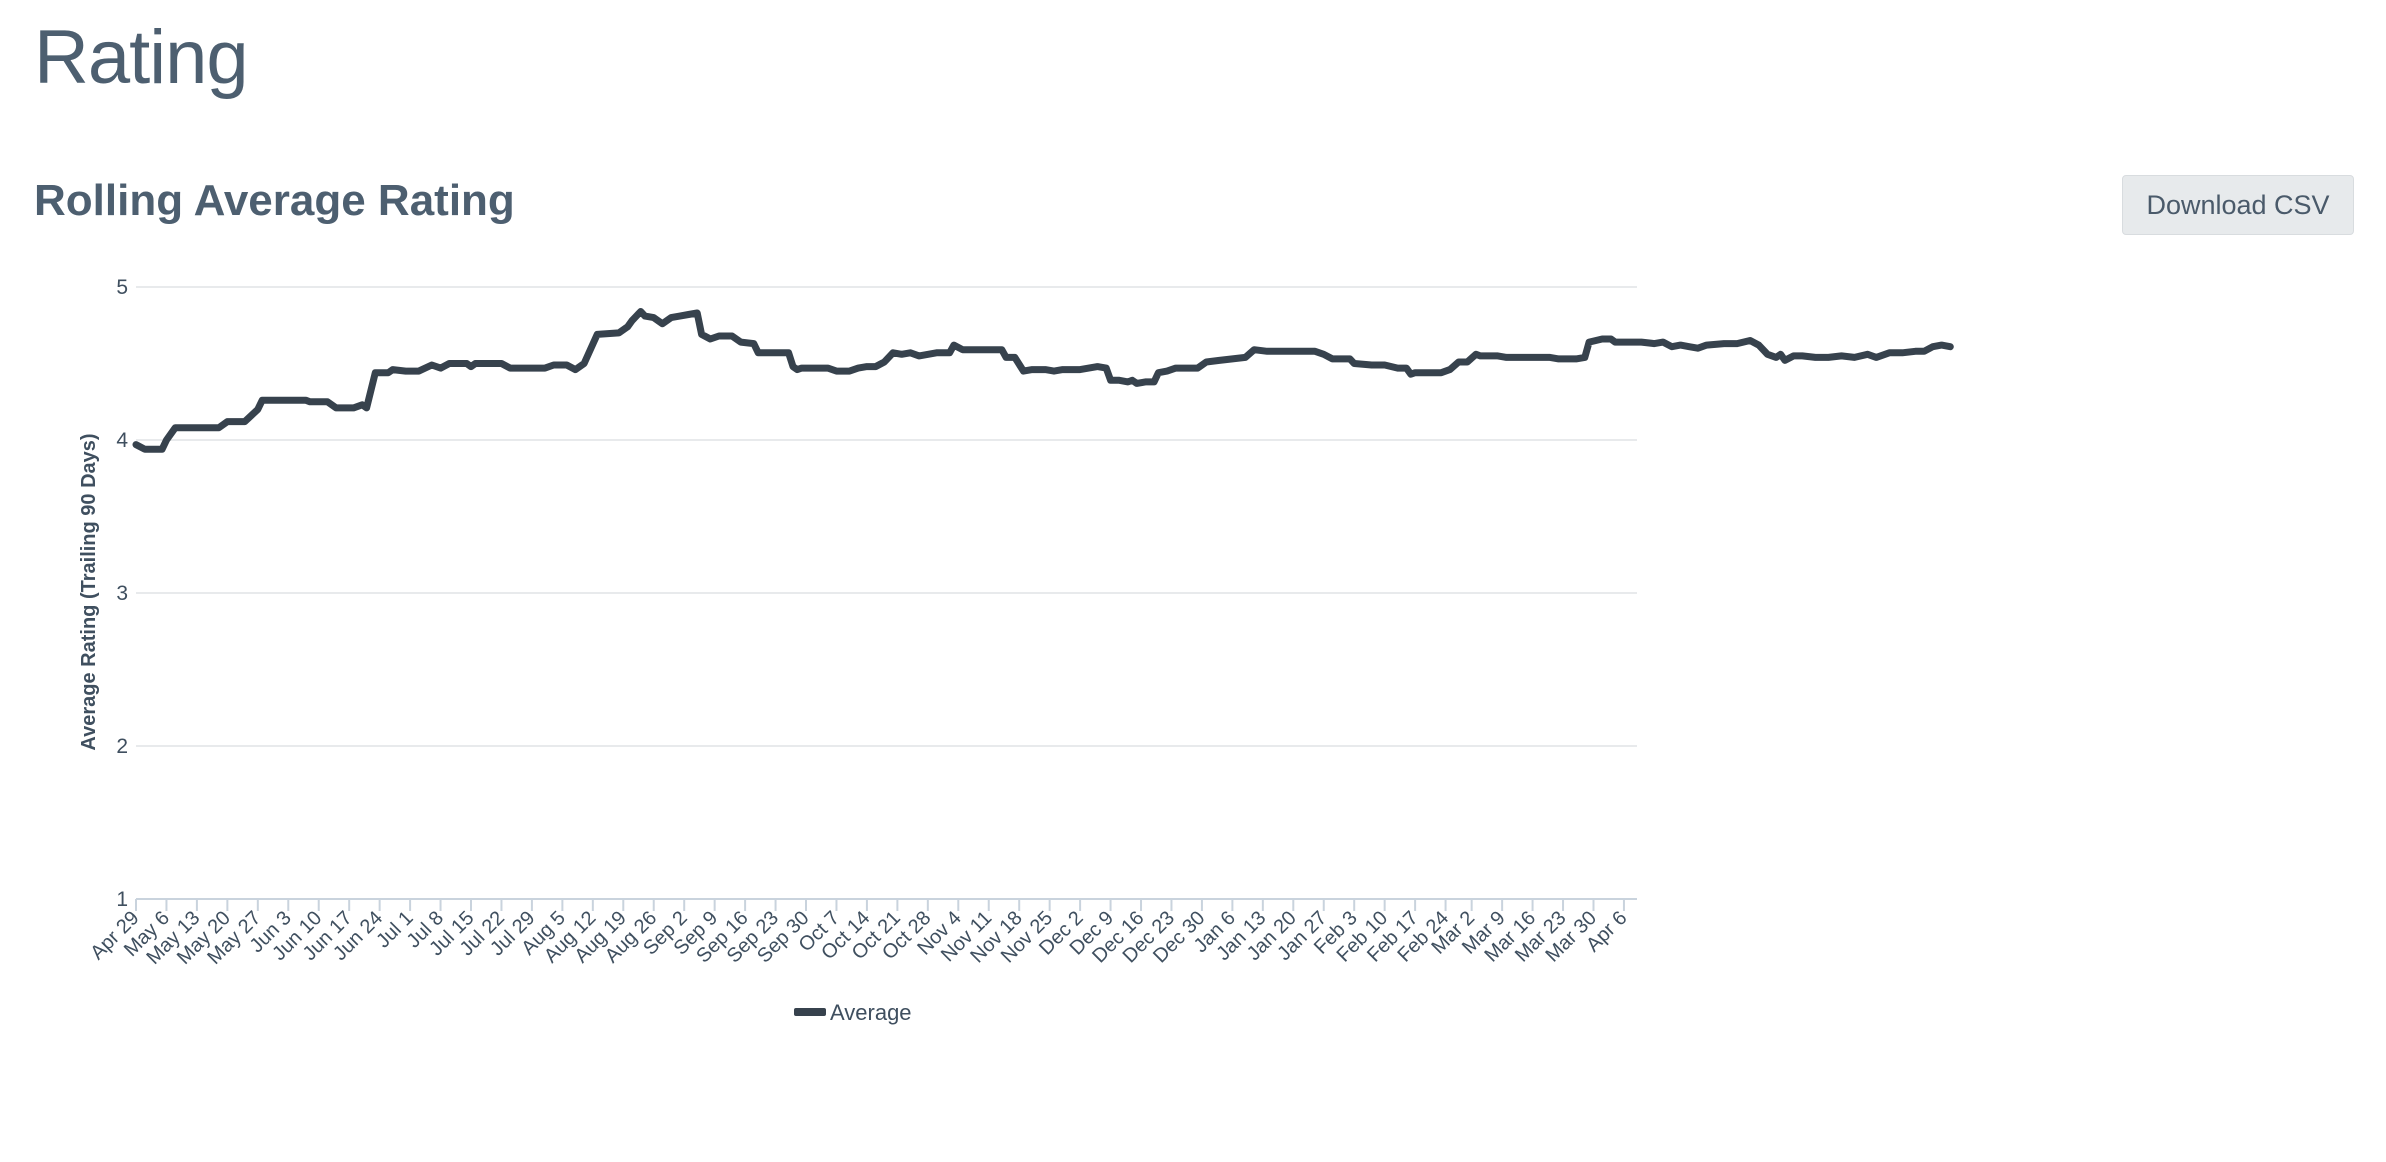 The image size is (2386, 1162). What do you see at coordinates (871, 1012) in the screenshot?
I see `legend-label-average: Average` at bounding box center [871, 1012].